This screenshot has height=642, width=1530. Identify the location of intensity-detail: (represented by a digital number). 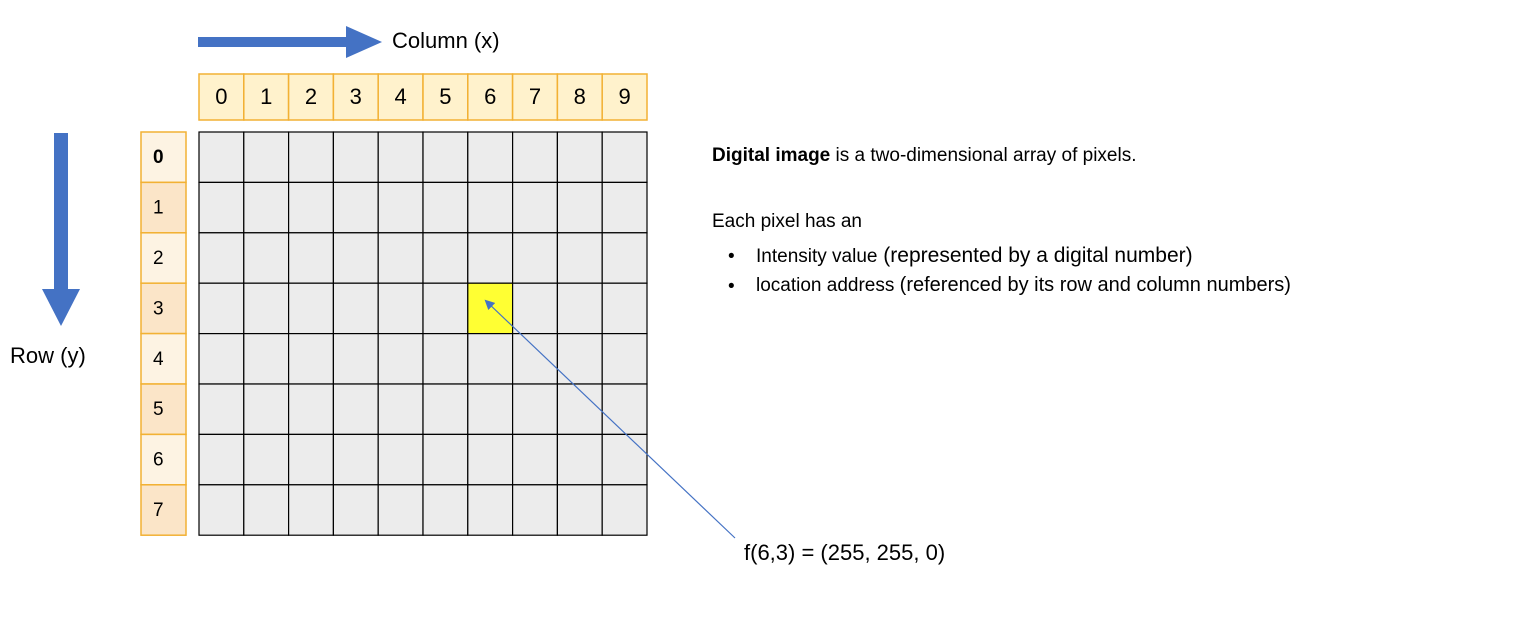
(1035, 255).